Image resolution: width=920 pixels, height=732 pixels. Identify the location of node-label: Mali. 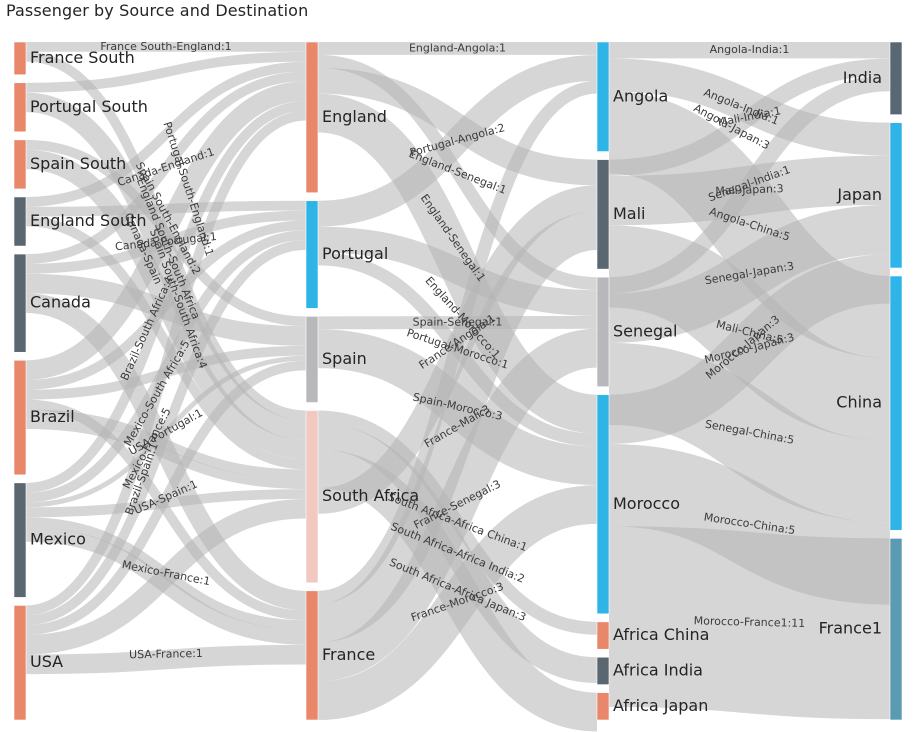
(629, 213).